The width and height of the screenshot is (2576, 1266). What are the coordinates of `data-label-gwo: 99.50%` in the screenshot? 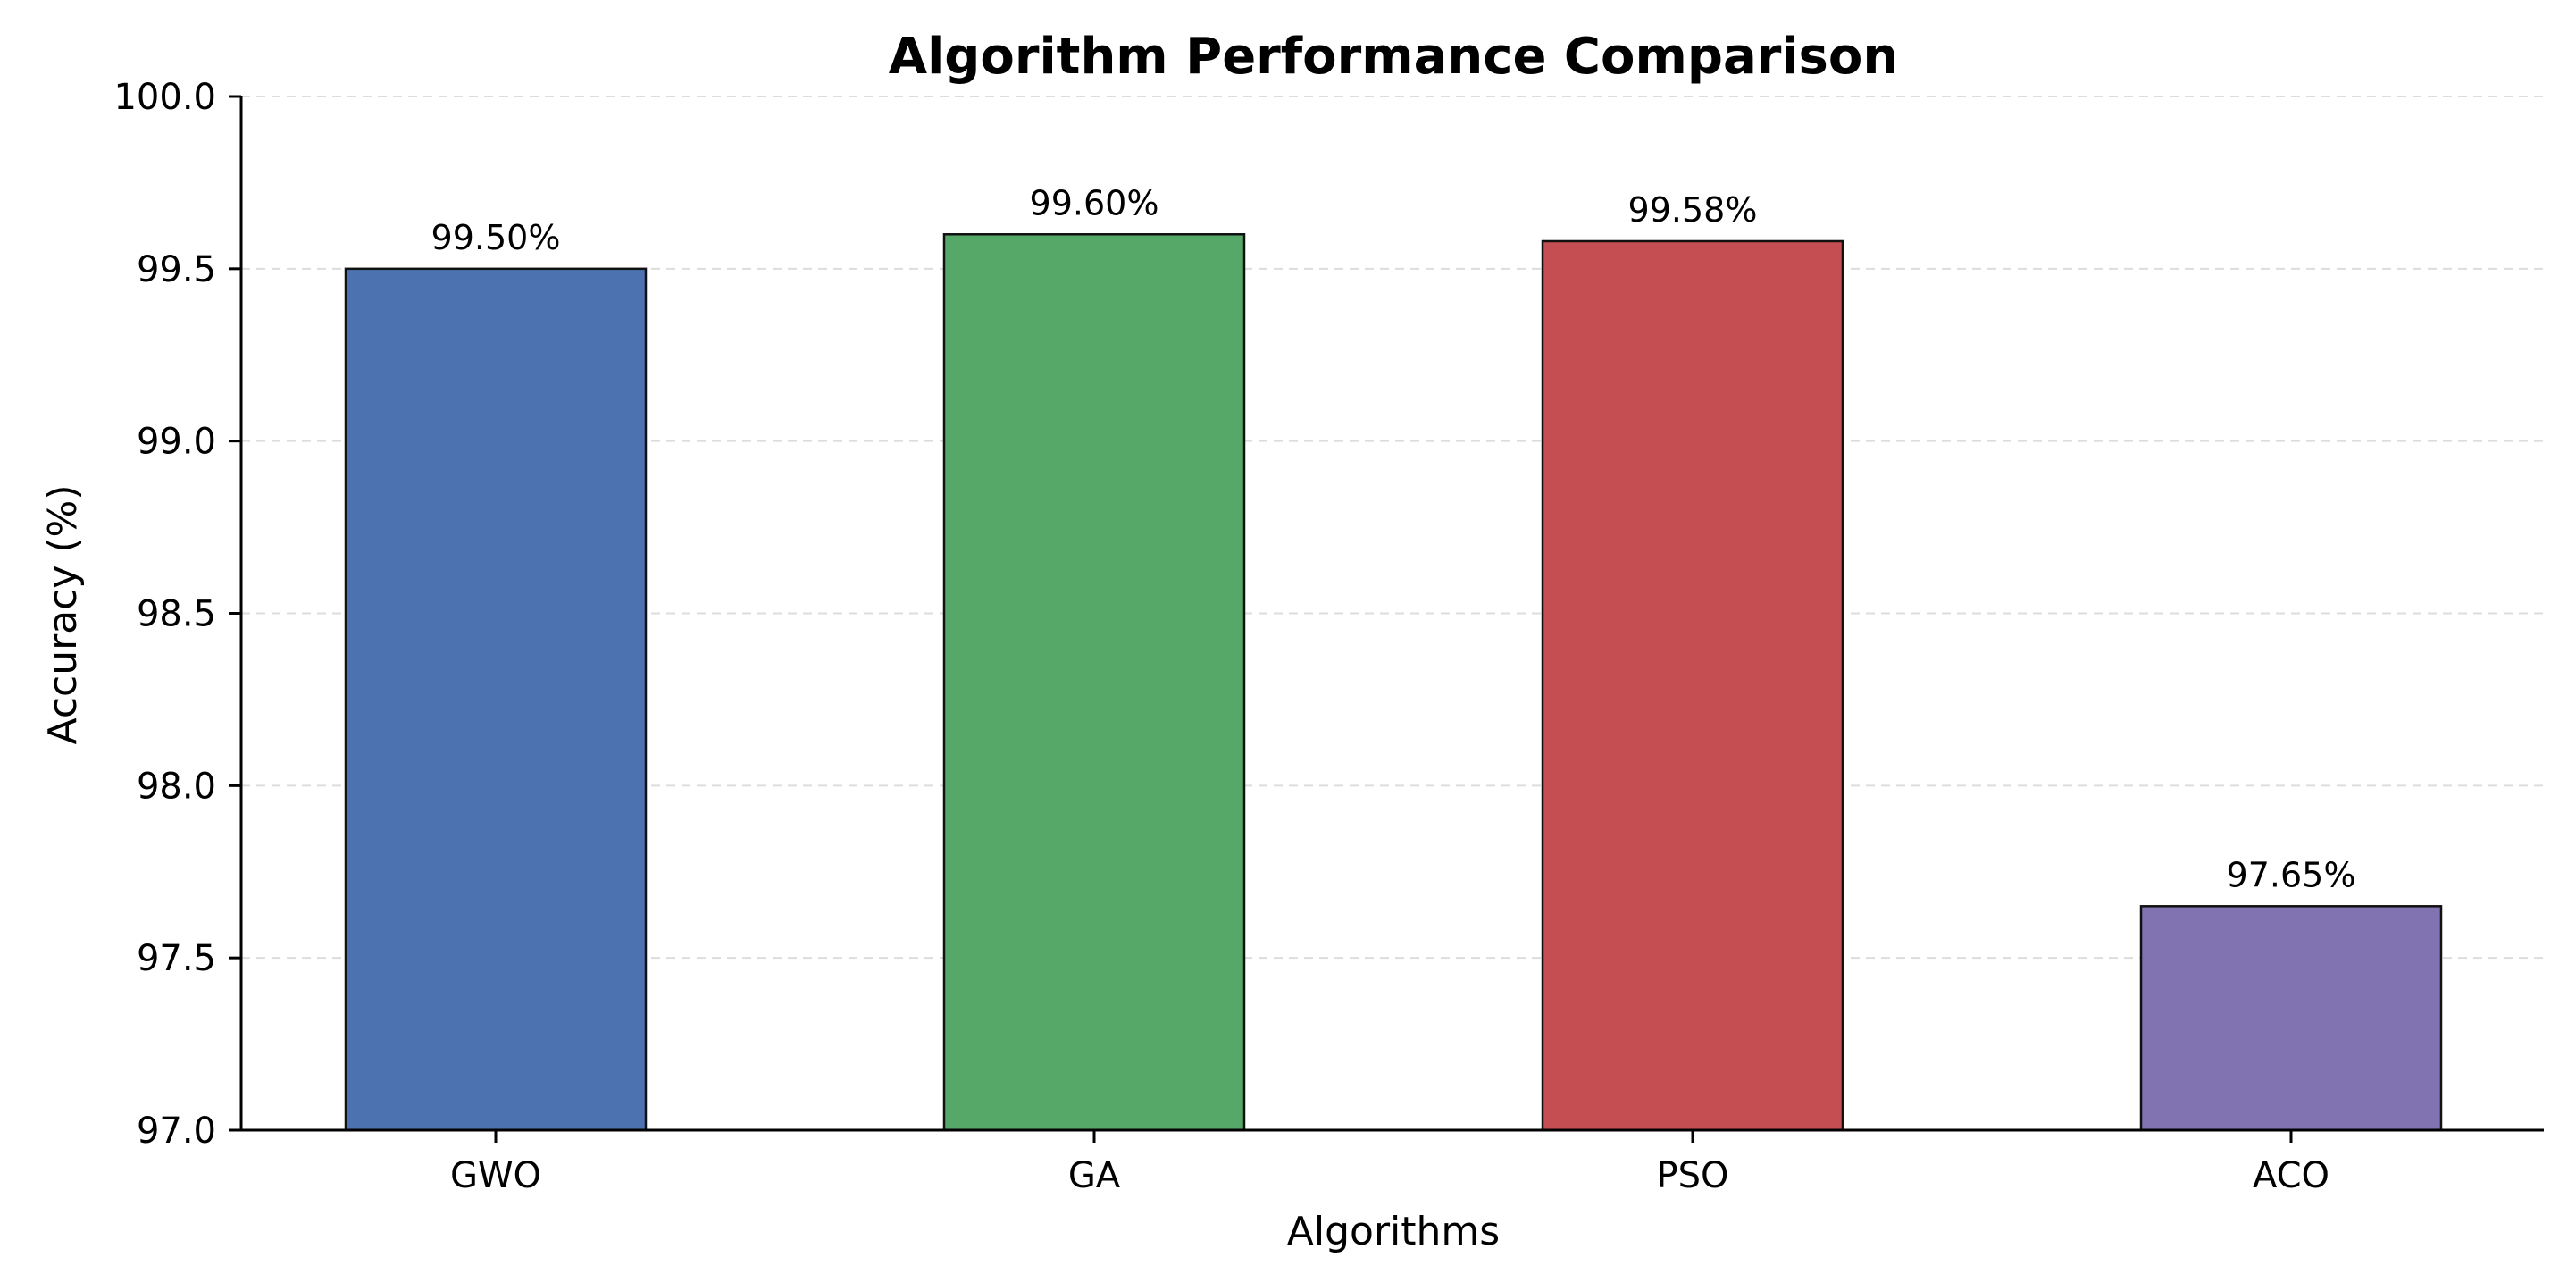 It's located at (496, 238).